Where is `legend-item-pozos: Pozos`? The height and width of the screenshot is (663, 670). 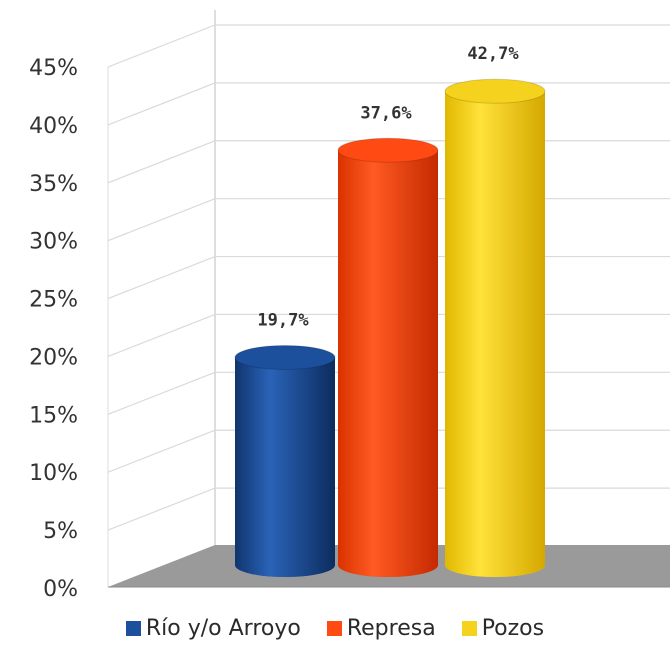 legend-item-pozos: Pozos is located at coordinates (503, 628).